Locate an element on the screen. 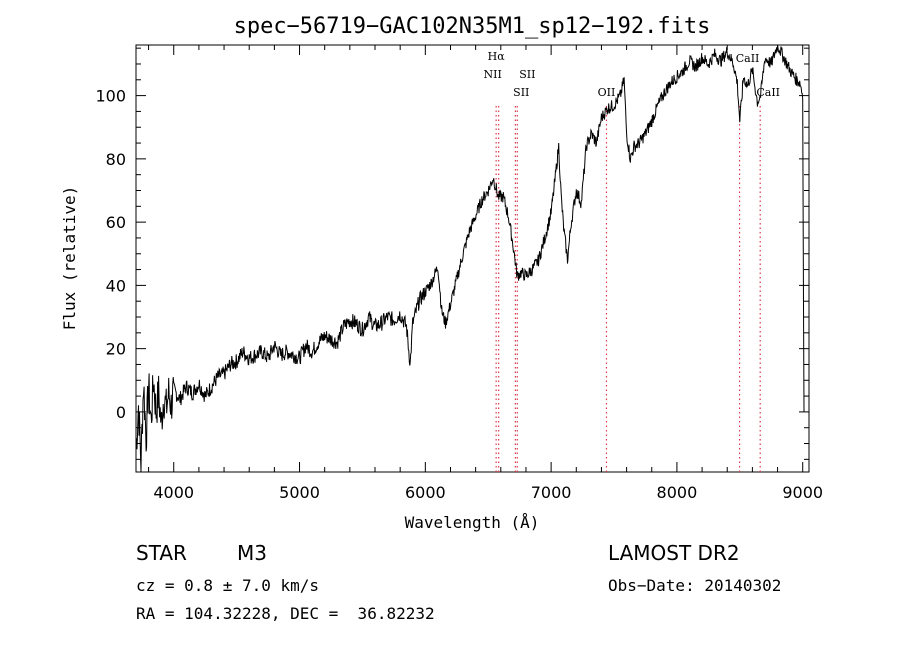 The height and width of the screenshot is (650, 900). observation-date: Obs−Date: 20140302 is located at coordinates (695, 585).